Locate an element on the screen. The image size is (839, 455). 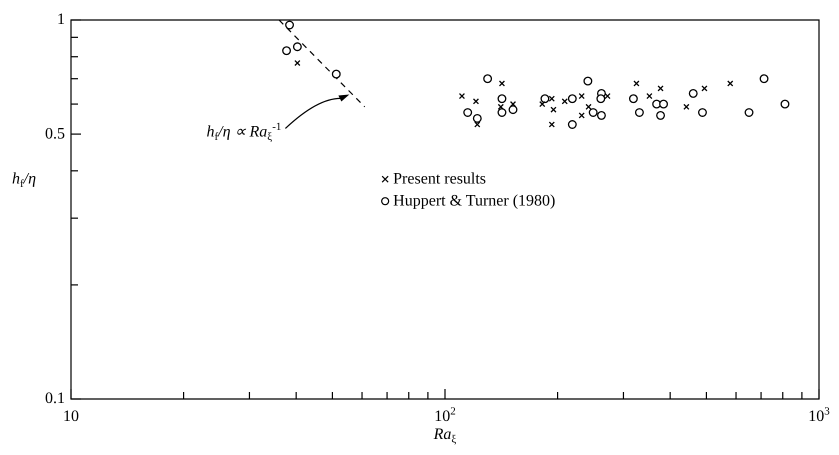
y-tick-label: 0.1 is located at coordinates (55, 399).